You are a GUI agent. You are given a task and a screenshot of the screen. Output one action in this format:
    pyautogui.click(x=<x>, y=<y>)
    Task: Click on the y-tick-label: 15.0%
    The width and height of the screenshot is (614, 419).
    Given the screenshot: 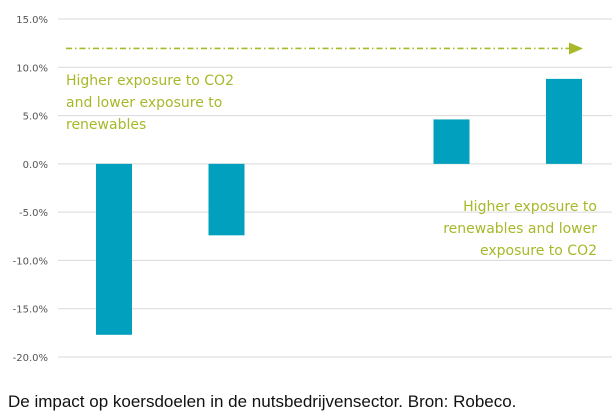 What is the action you would take?
    pyautogui.click(x=32, y=20)
    